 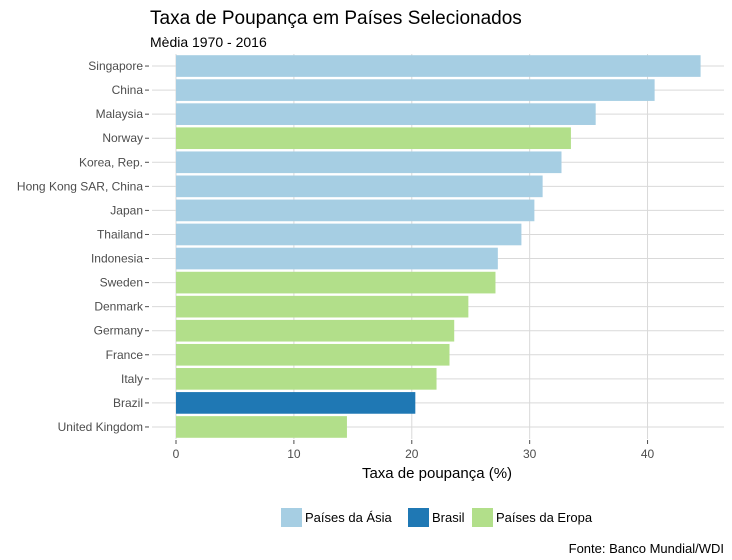 What do you see at coordinates (120, 114) in the screenshot?
I see `y-tick-label: Malaysia` at bounding box center [120, 114].